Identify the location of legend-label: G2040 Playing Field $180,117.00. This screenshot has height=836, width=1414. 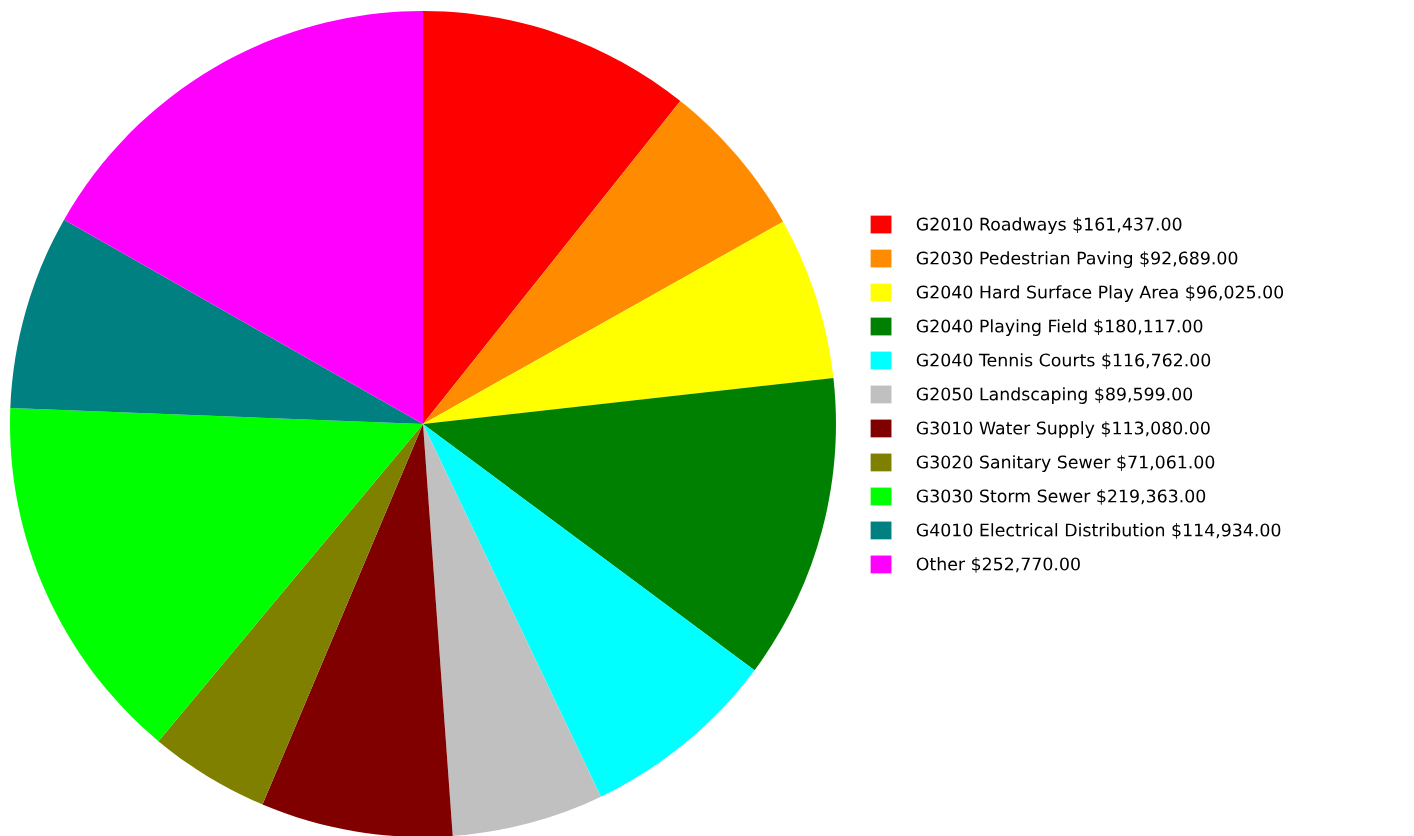
(1059, 327).